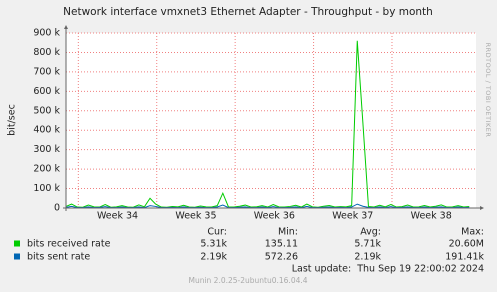 This screenshot has width=497, height=292. I want to click on y-tick-label: 0, so click(57, 208).